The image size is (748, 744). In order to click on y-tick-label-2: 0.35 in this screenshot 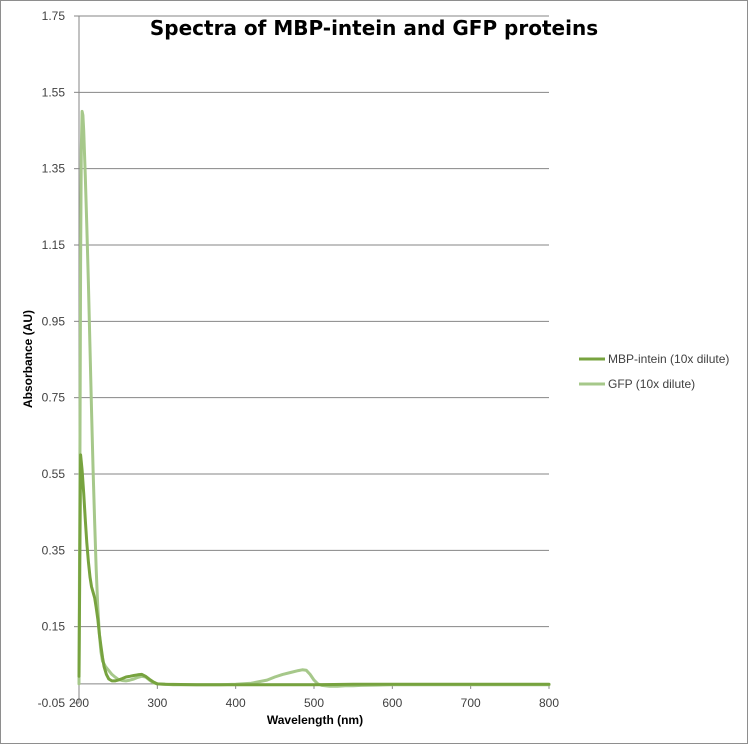, I will do `click(54, 550)`.